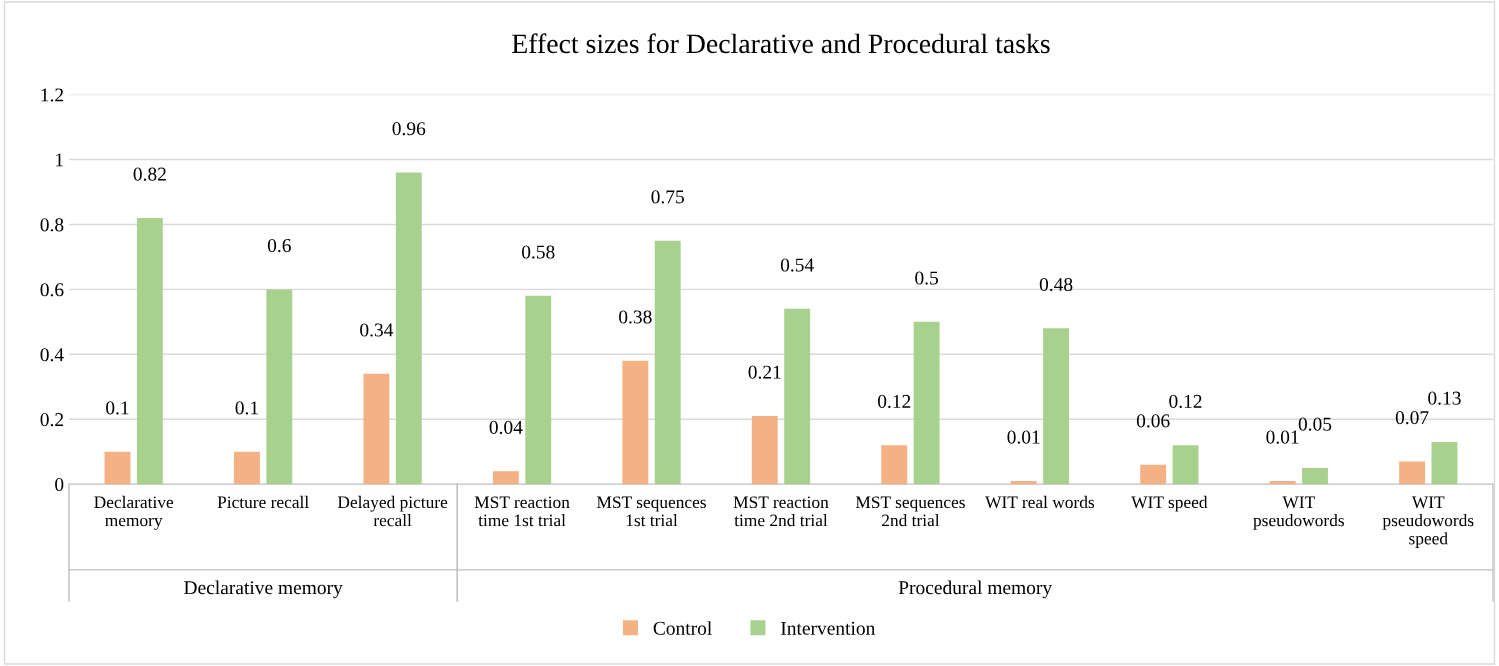 The height and width of the screenshot is (666, 1499). Describe the element at coordinates (1428, 522) in the screenshot. I see `x-tick-label: WIT pseudowords speed` at that location.